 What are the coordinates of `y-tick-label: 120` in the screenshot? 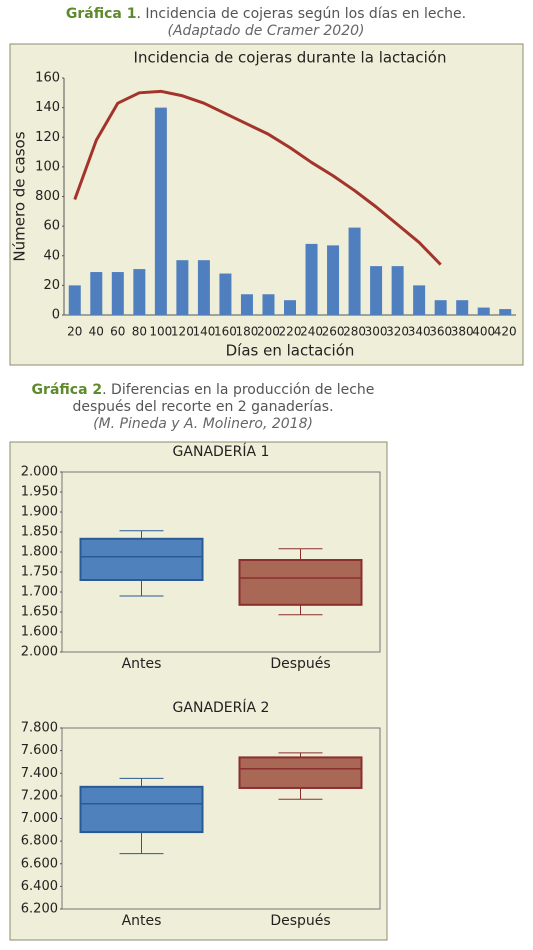 It's located at (47, 137).